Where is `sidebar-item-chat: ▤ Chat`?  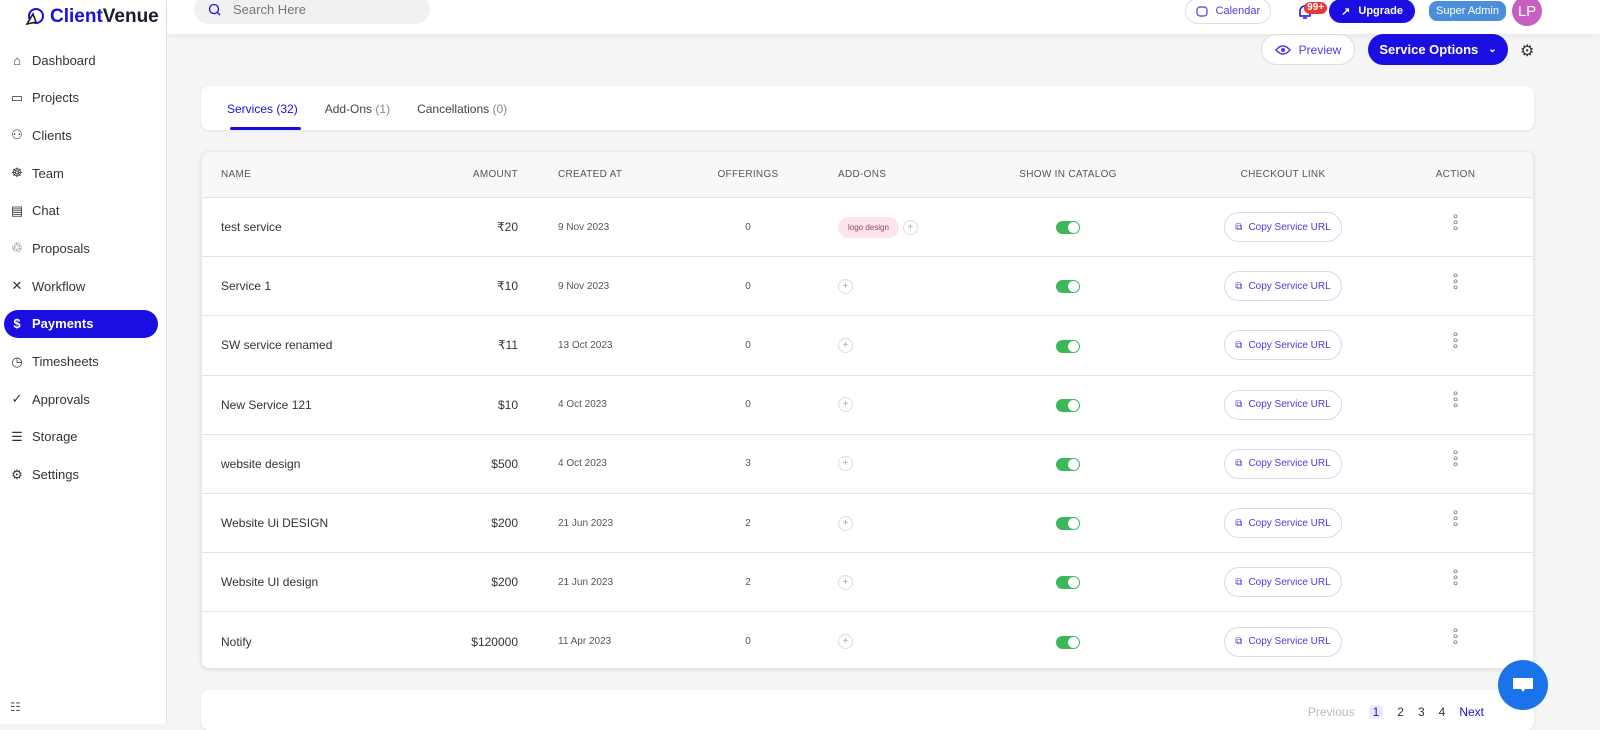 sidebar-item-chat: ▤ Chat is located at coordinates (81, 211).